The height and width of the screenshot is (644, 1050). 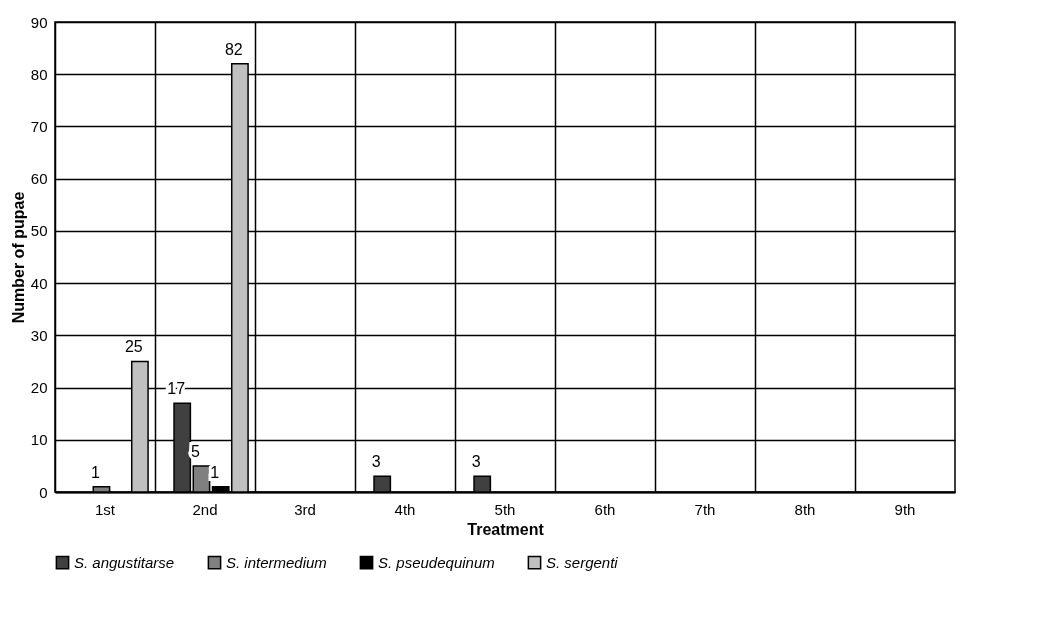 I want to click on y-tick-label: 60, so click(x=39, y=179).